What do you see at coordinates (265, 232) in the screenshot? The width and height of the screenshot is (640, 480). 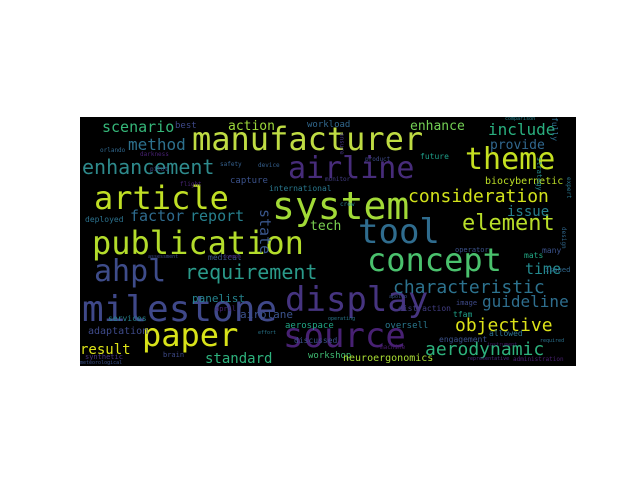 I see `word-state: state` at bounding box center [265, 232].